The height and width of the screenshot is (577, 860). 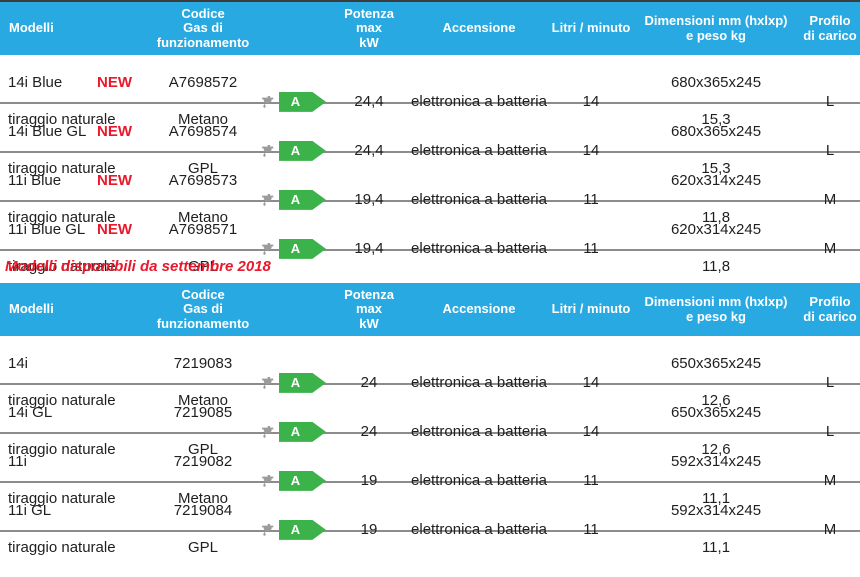 I want to click on weight-value: 15,3, so click(x=716, y=120).